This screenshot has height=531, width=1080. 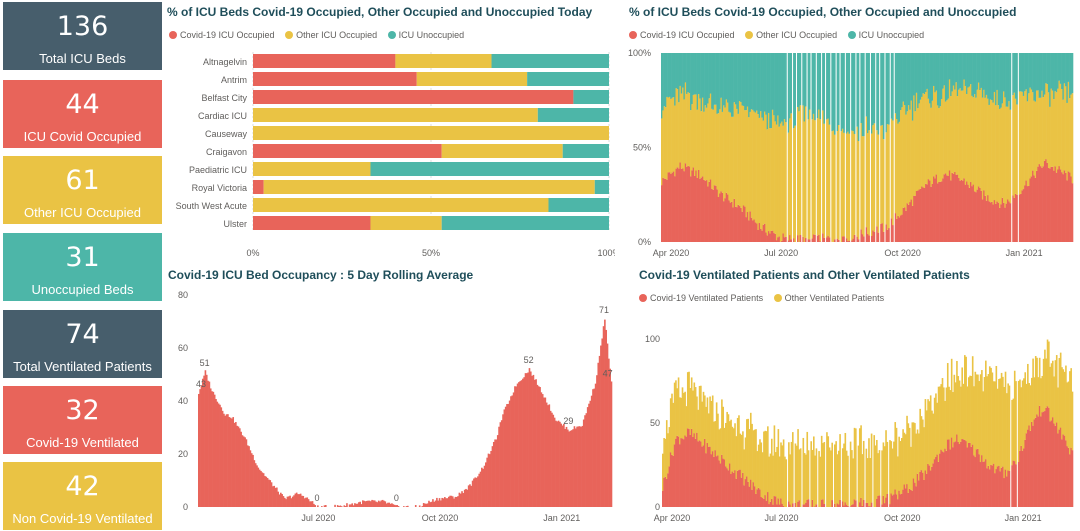 What do you see at coordinates (777, 298) in the screenshot?
I see `legend-other-vent-dot-icon` at bounding box center [777, 298].